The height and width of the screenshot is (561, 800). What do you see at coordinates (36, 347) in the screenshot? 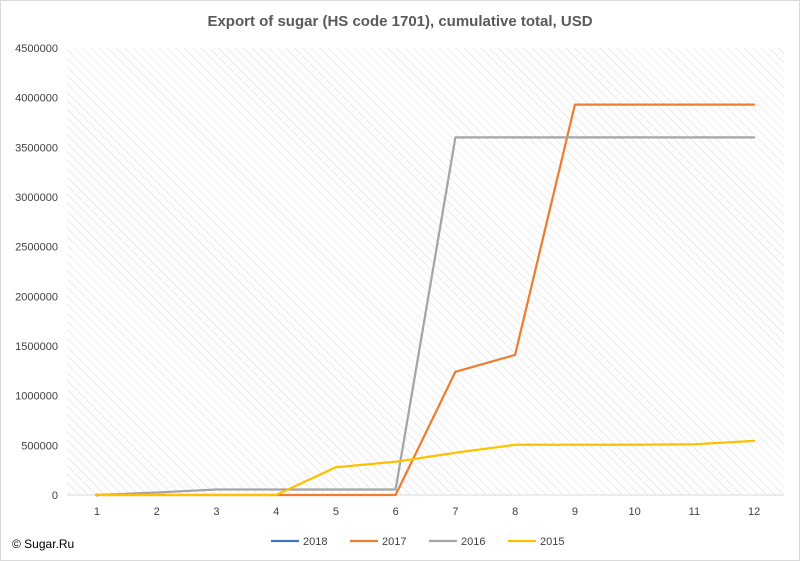
I see `y-tick-label: 1500000` at bounding box center [36, 347].